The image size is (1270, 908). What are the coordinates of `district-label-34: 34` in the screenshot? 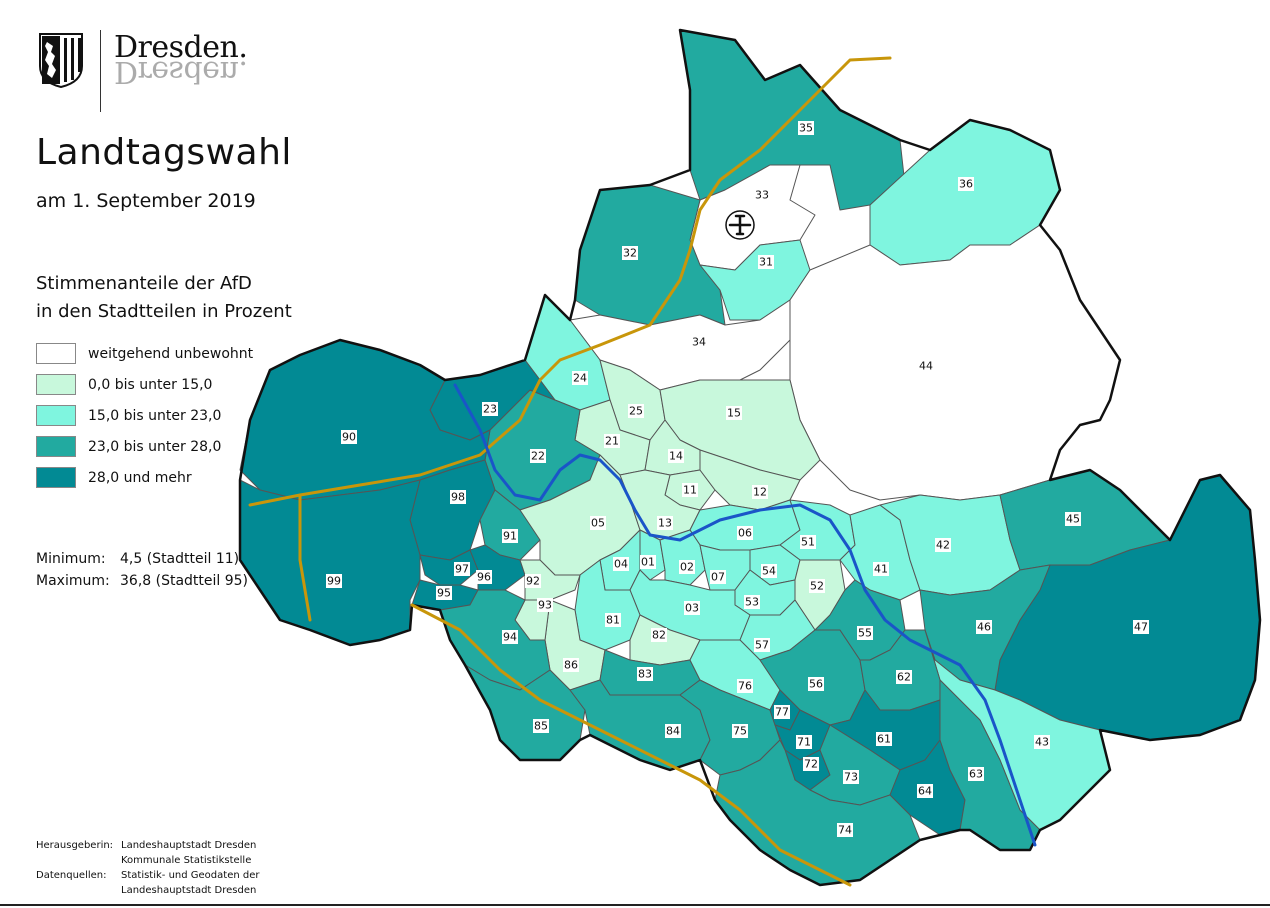 It's located at (699, 342).